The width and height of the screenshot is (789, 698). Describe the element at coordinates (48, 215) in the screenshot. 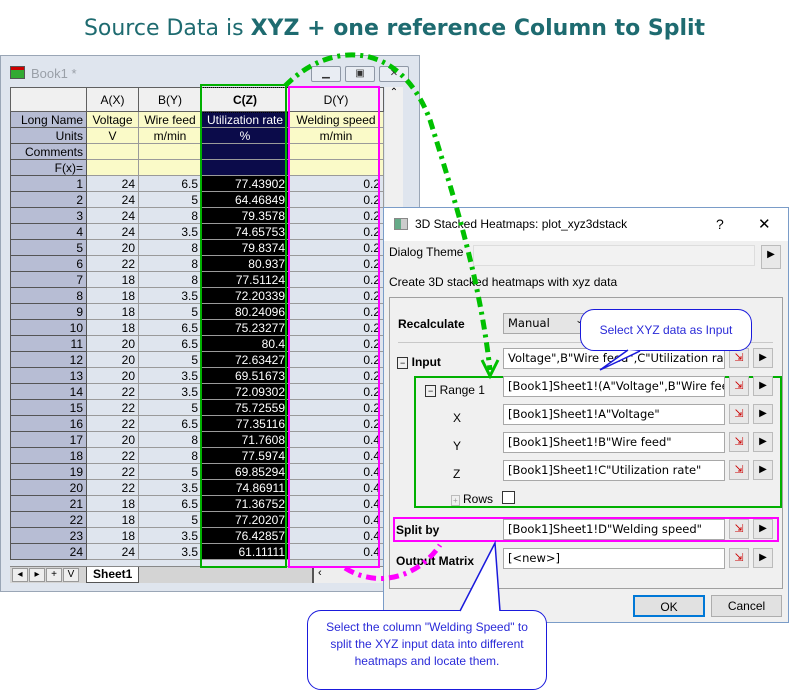

I see `row-number: 3` at that location.